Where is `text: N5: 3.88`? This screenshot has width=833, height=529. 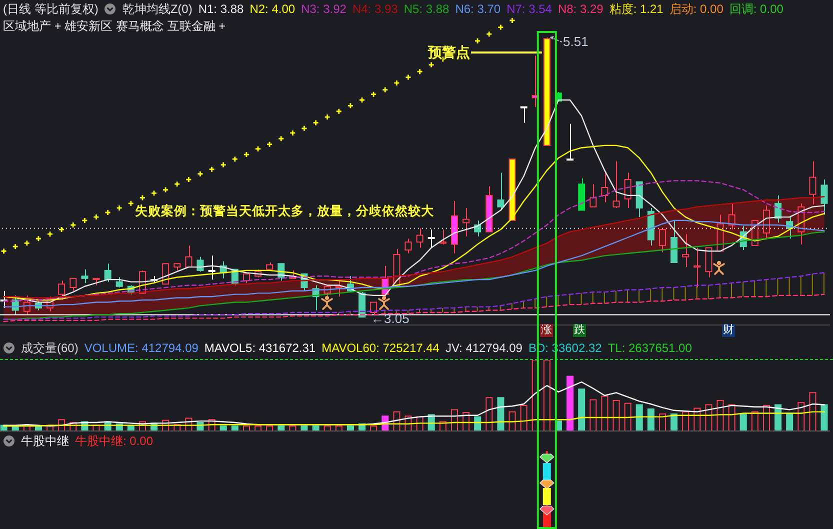 text: N5: 3.88 is located at coordinates (427, 9).